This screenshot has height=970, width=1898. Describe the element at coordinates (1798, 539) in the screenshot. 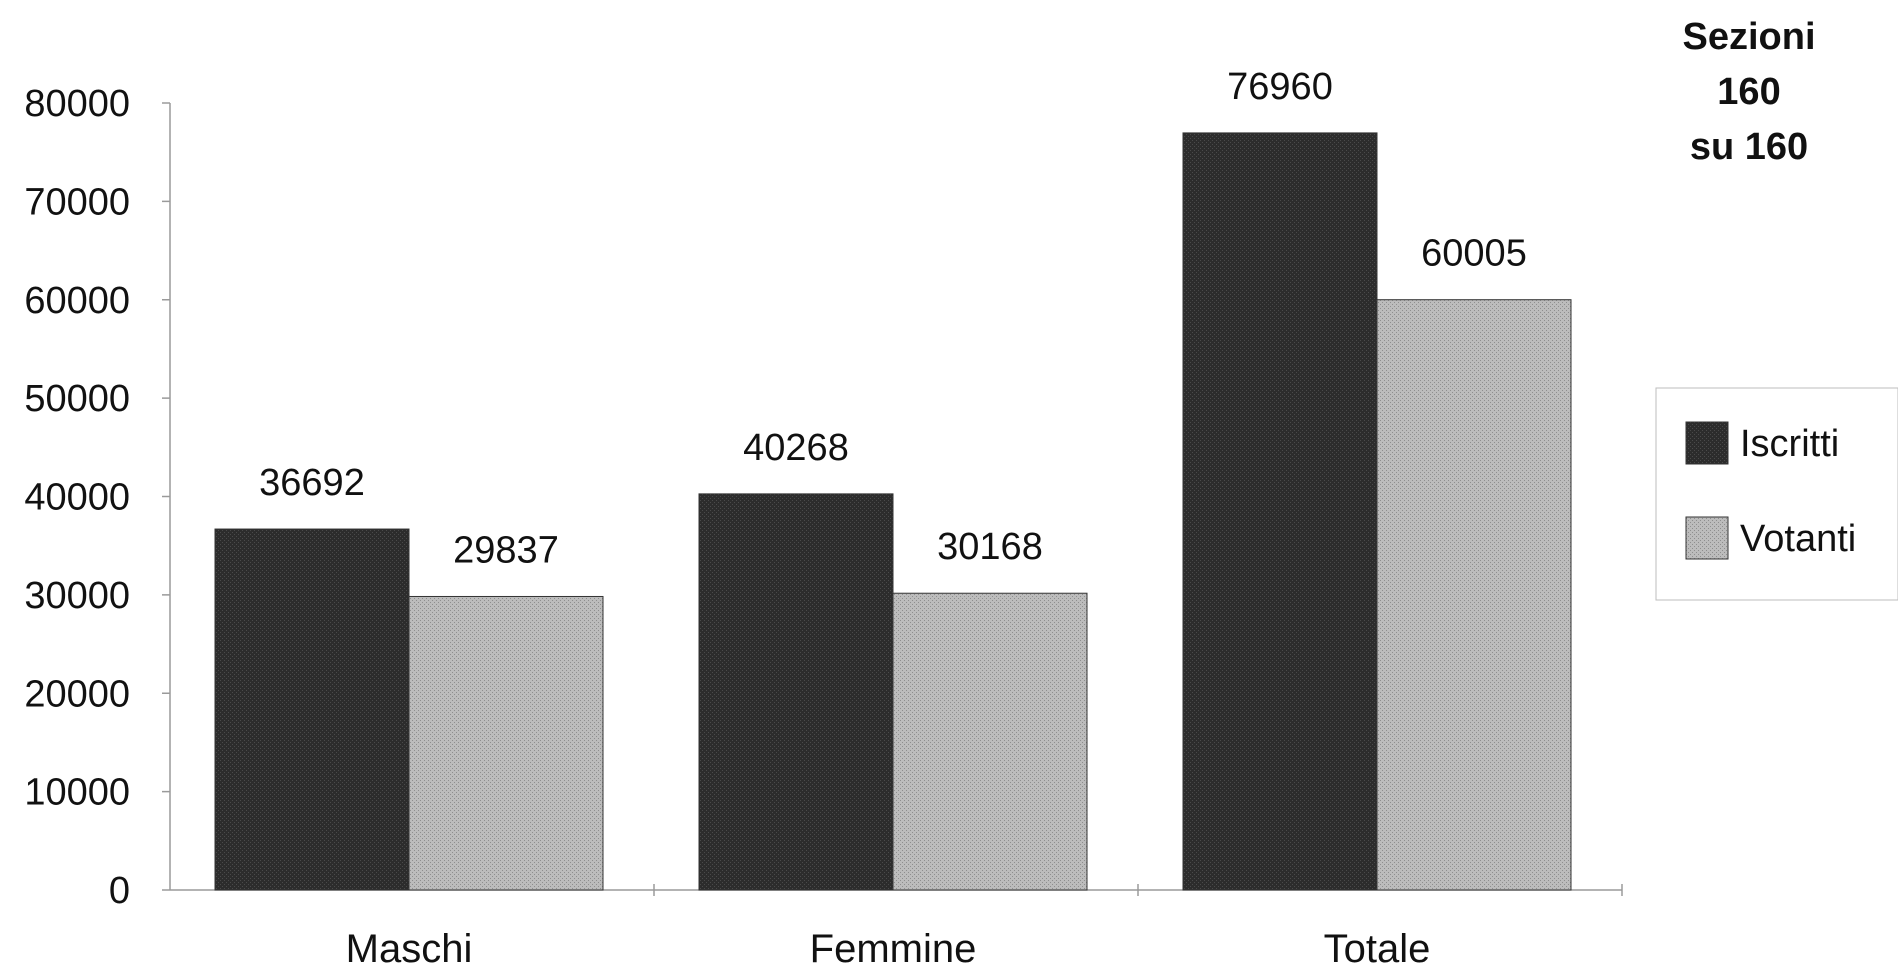

I see `legend-label-votanti: Votanti` at that location.